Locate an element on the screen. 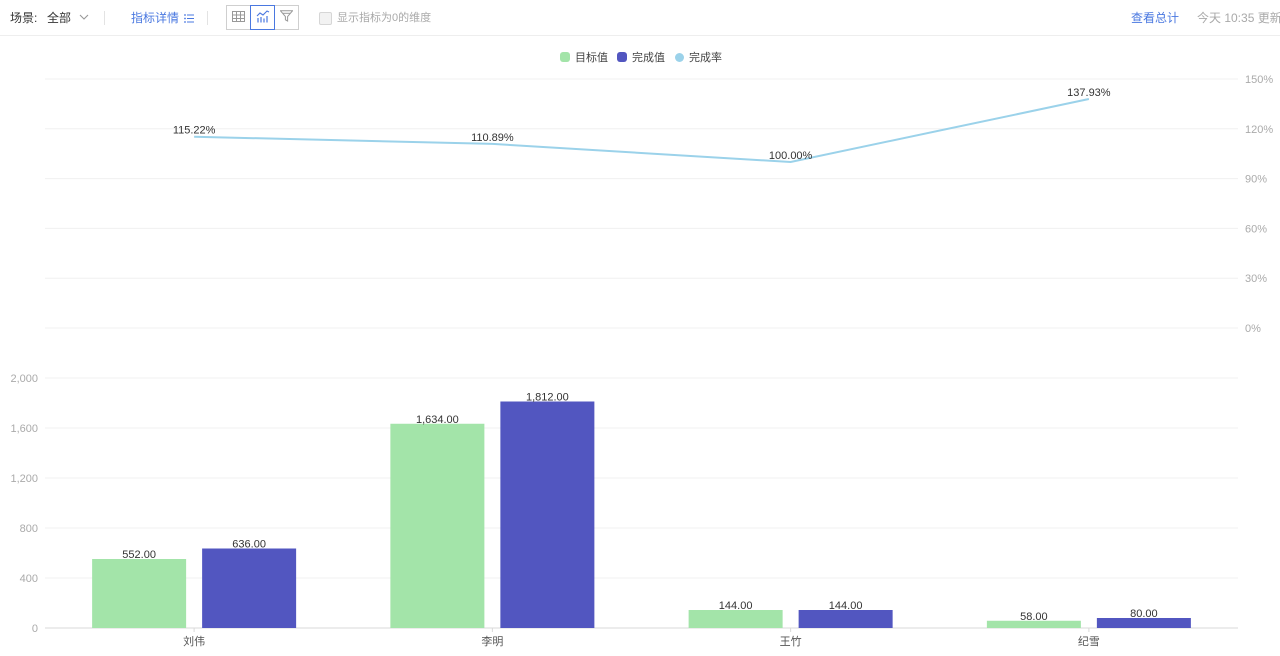 The height and width of the screenshot is (656, 1280). y-tick-label-left: 400 is located at coordinates (29, 579).